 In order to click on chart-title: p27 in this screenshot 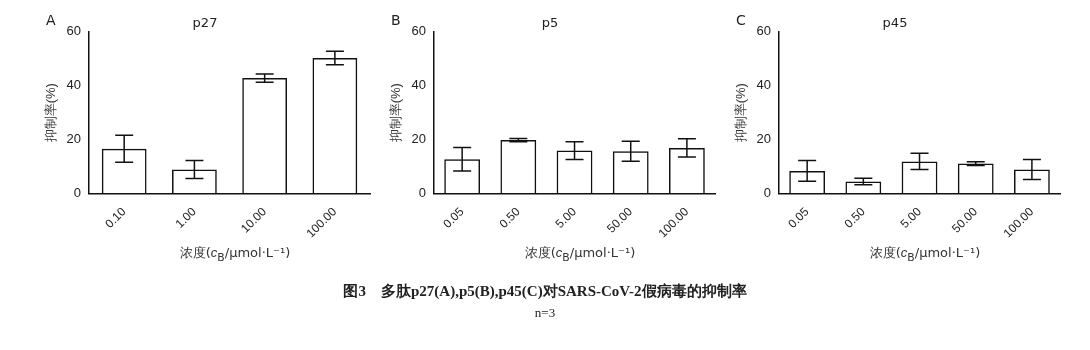, I will do `click(205, 23)`.